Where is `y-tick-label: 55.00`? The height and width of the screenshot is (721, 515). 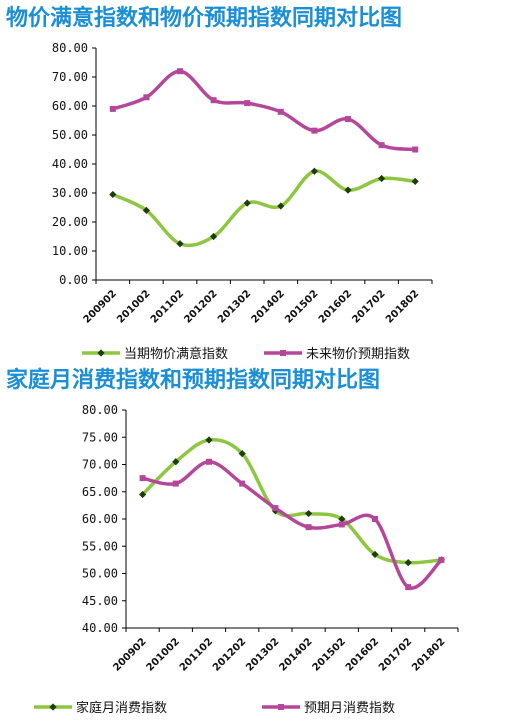
y-tick-label: 55.00 is located at coordinates (100, 546).